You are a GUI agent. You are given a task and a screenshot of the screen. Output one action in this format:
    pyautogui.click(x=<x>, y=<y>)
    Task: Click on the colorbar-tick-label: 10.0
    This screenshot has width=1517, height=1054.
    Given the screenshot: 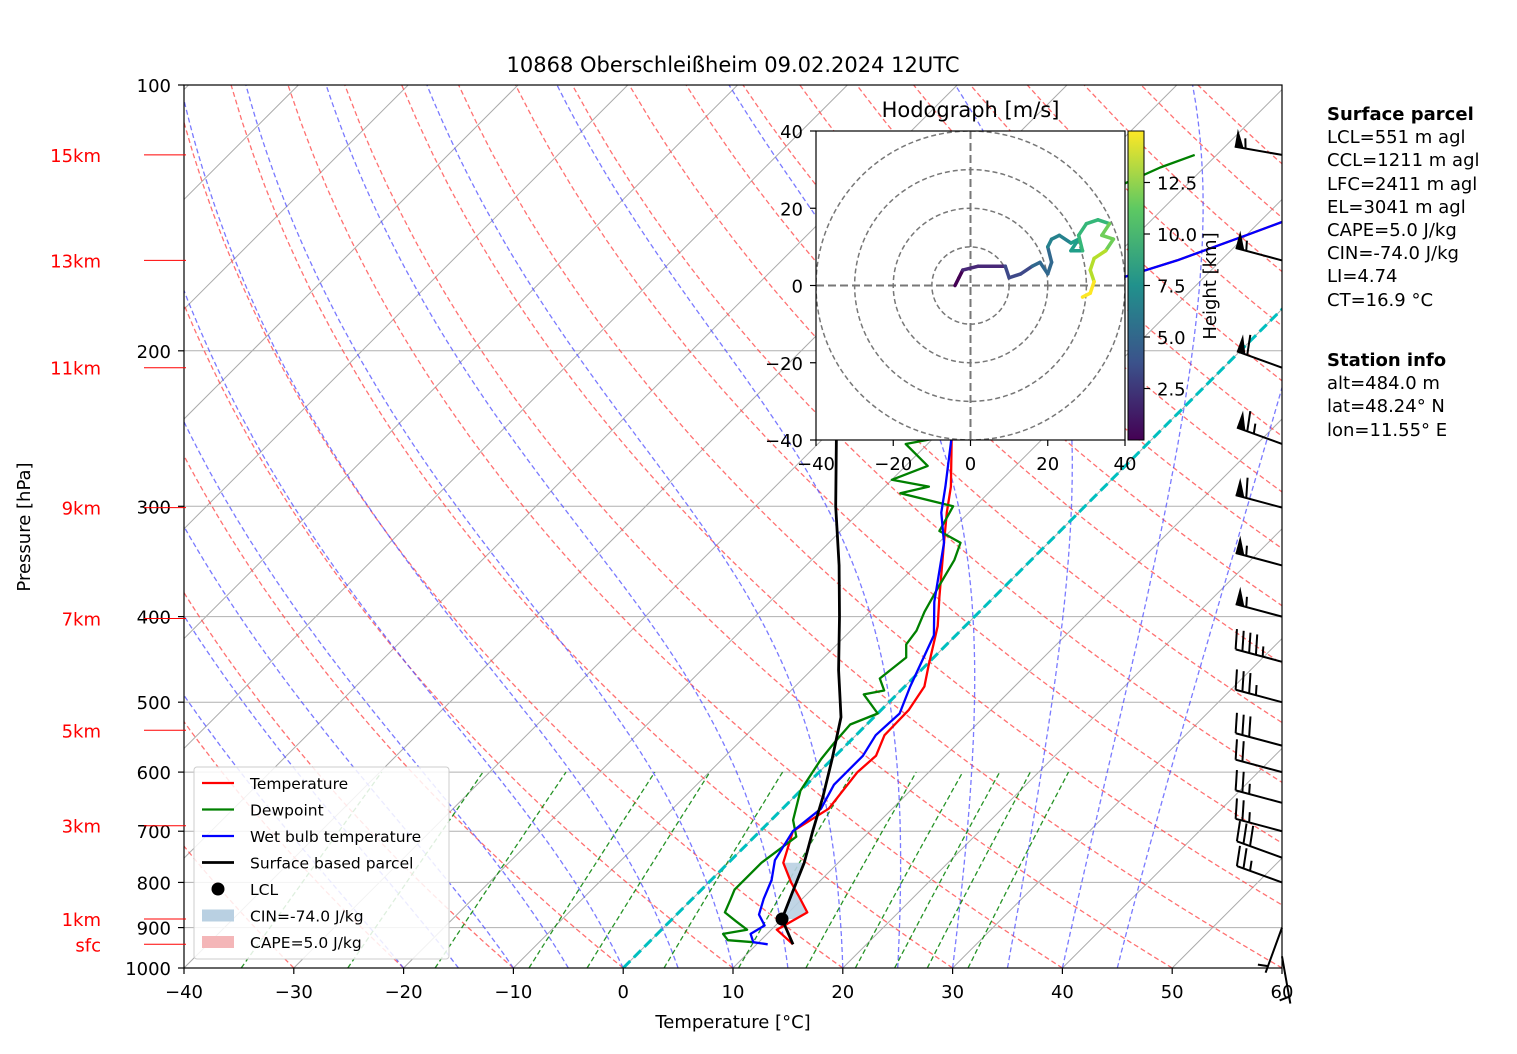 What is the action you would take?
    pyautogui.click(x=1177, y=235)
    